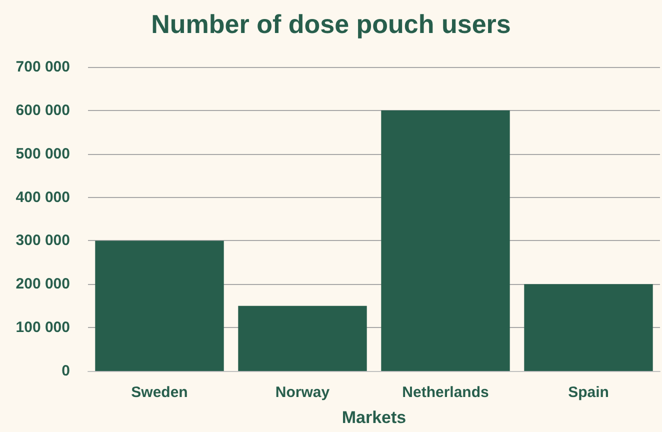 Image resolution: width=662 pixels, height=432 pixels. What do you see at coordinates (302, 392) in the screenshot?
I see `x-tick-label: Norway` at bounding box center [302, 392].